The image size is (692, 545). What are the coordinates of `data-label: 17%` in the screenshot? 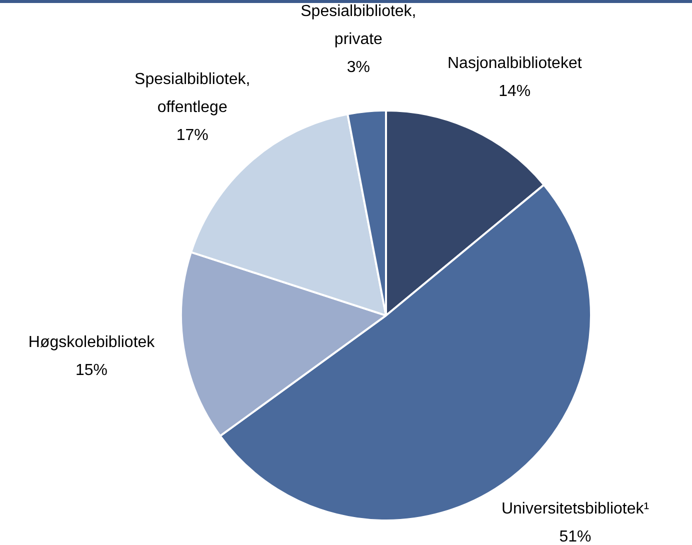 It's located at (192, 135).